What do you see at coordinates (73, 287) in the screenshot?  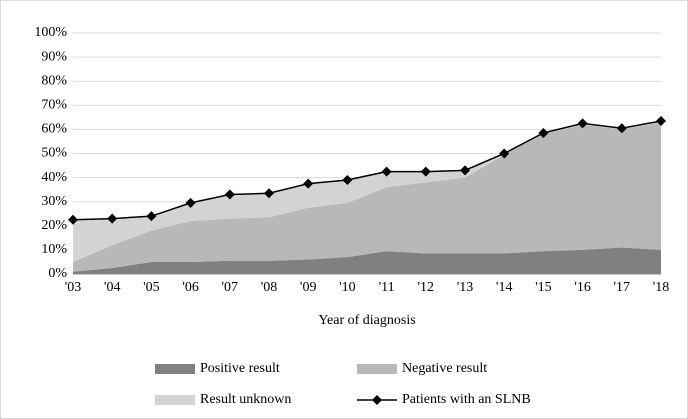 I see `x-tick-label: '03` at bounding box center [73, 287].